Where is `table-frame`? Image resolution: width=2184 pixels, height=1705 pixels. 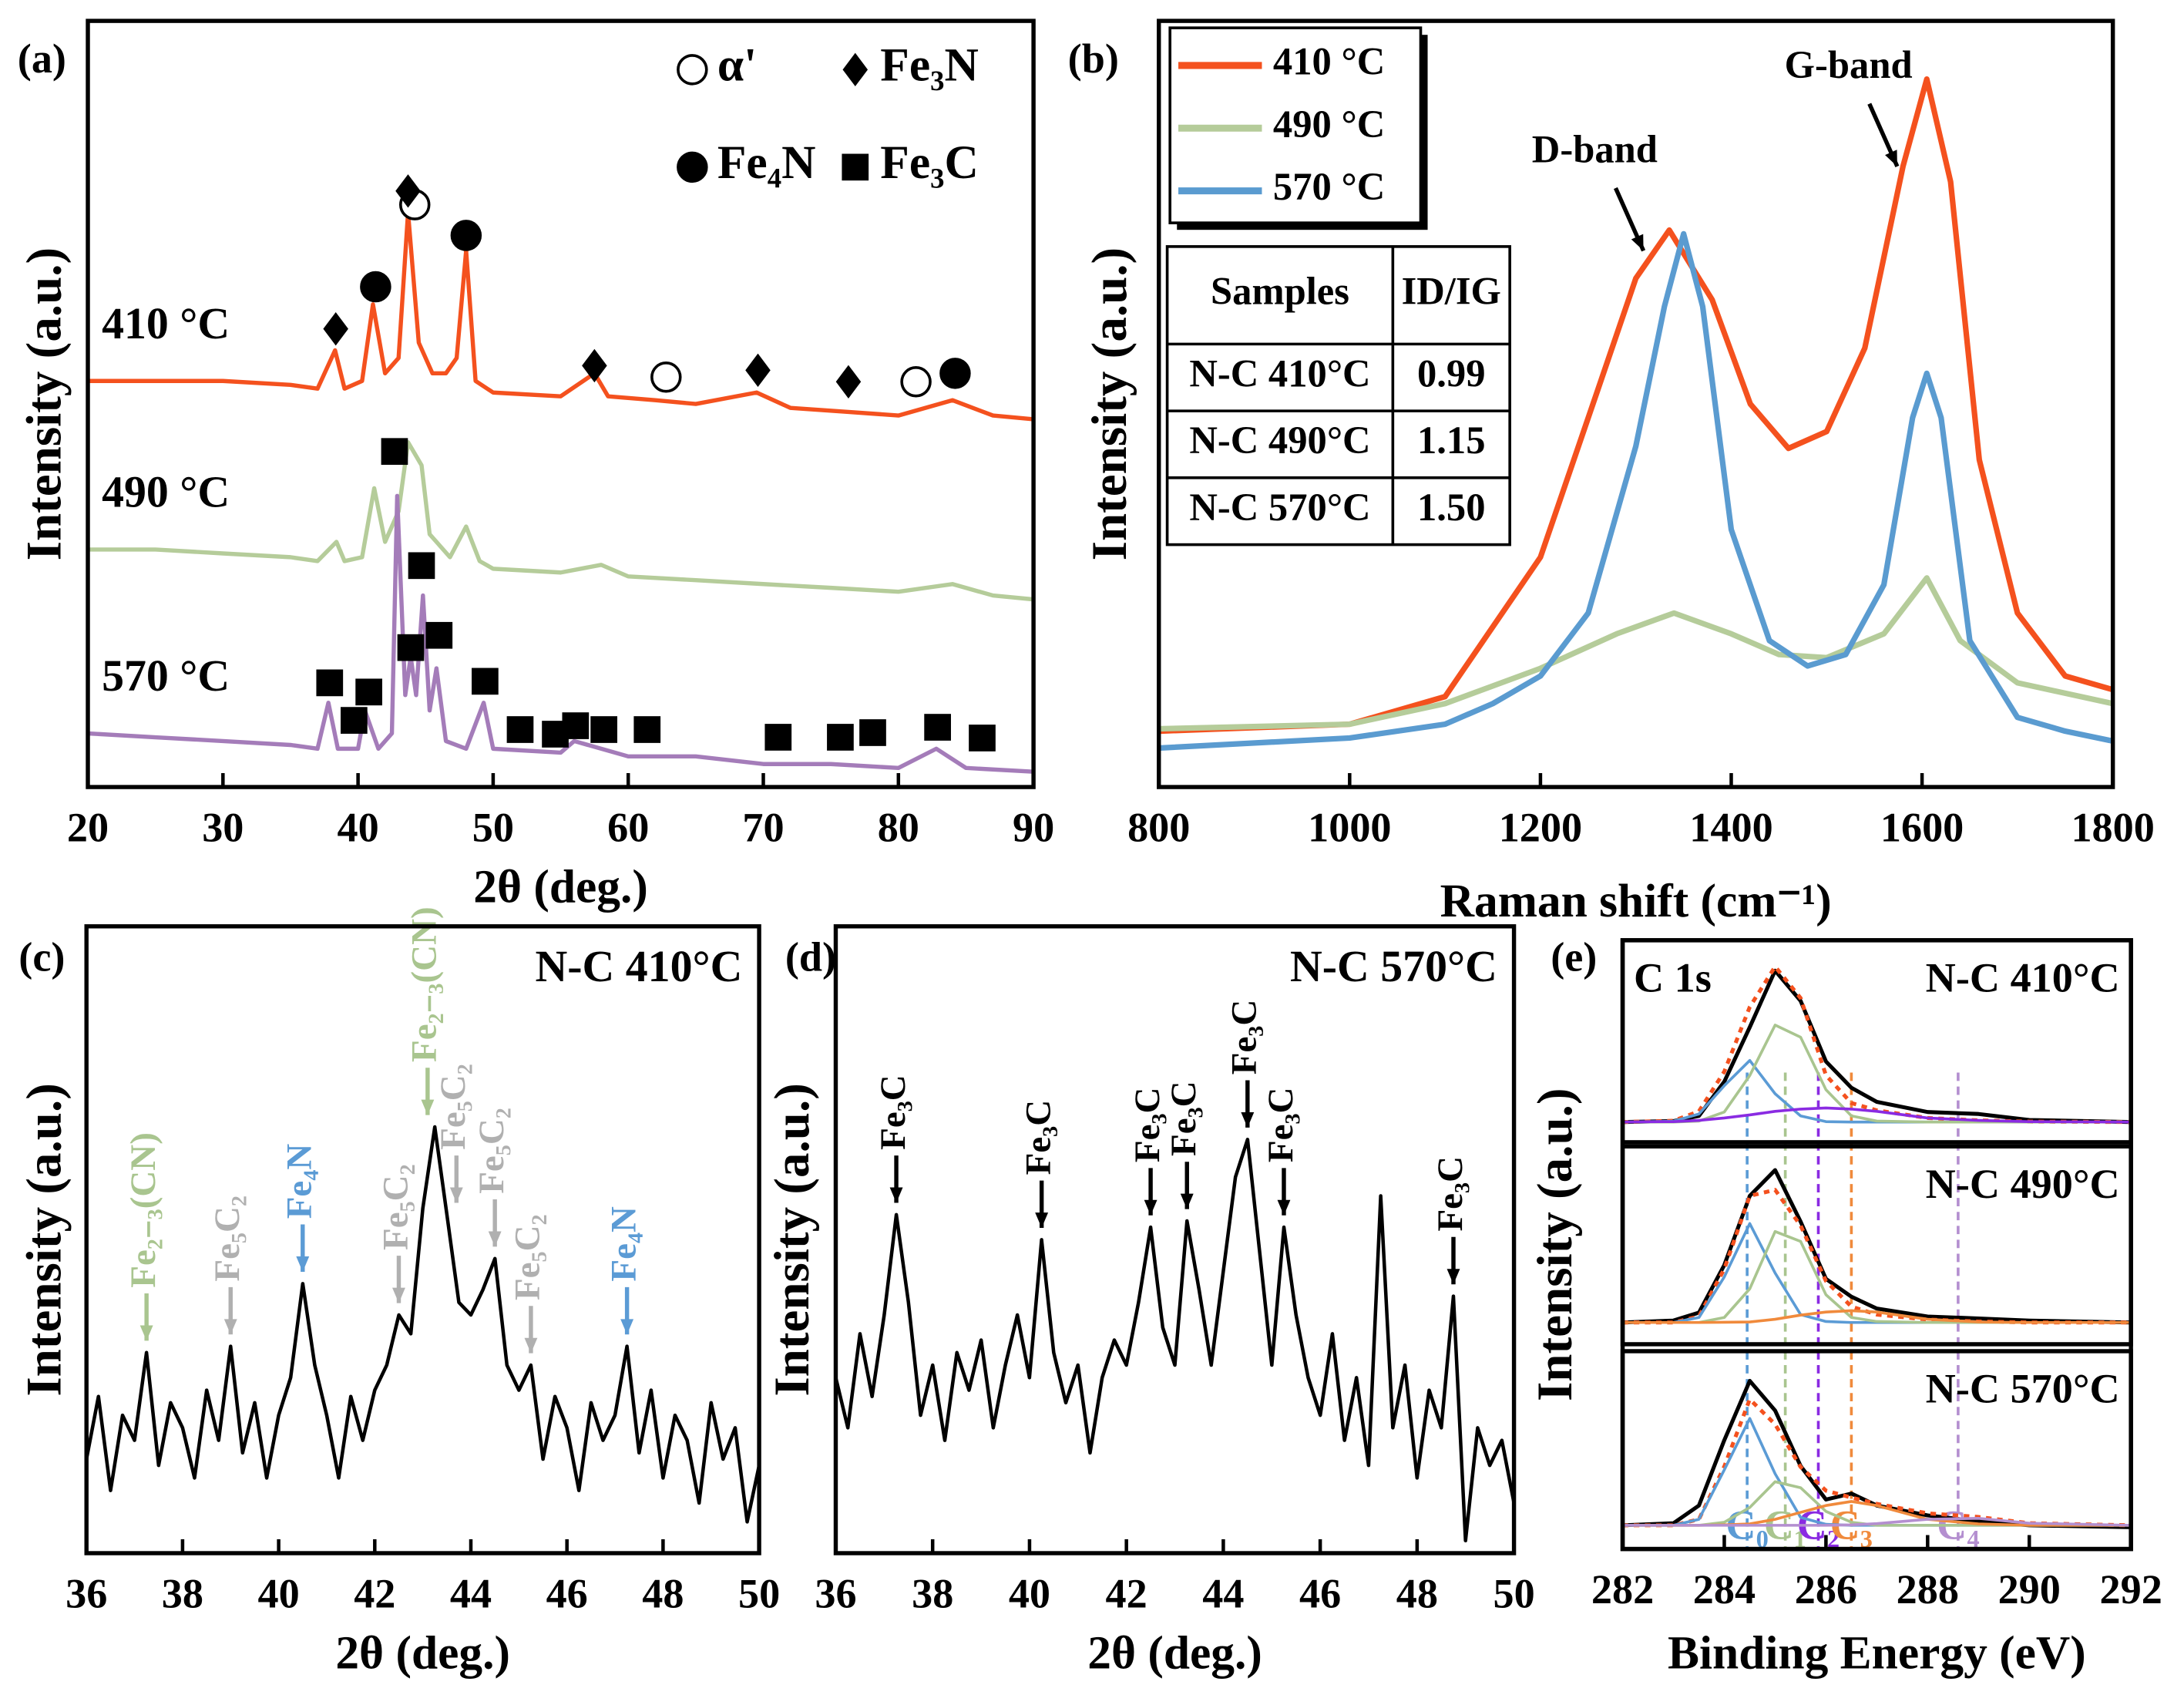 table-frame is located at coordinates (1338, 396).